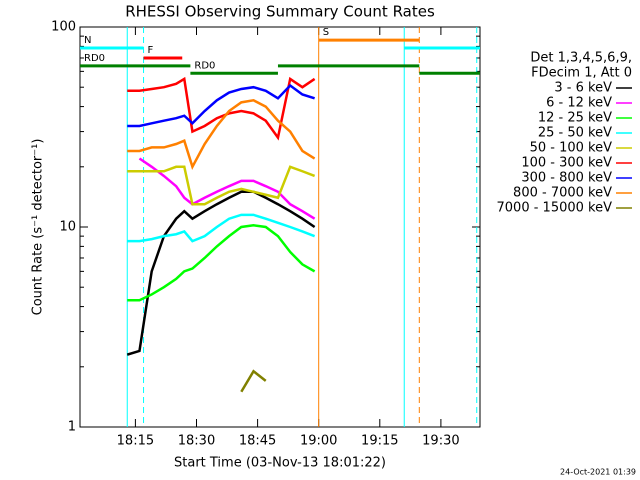 The height and width of the screenshot is (480, 640). I want to click on legend-label: 6 - 12 keV, so click(579, 103).